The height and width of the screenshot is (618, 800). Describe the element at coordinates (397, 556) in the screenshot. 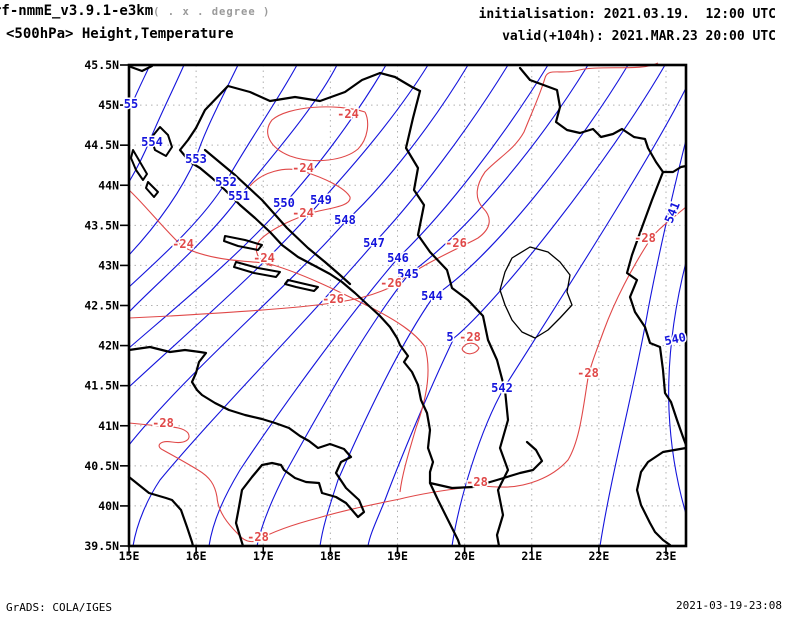

I see `lon-tick-label: 19E` at that location.